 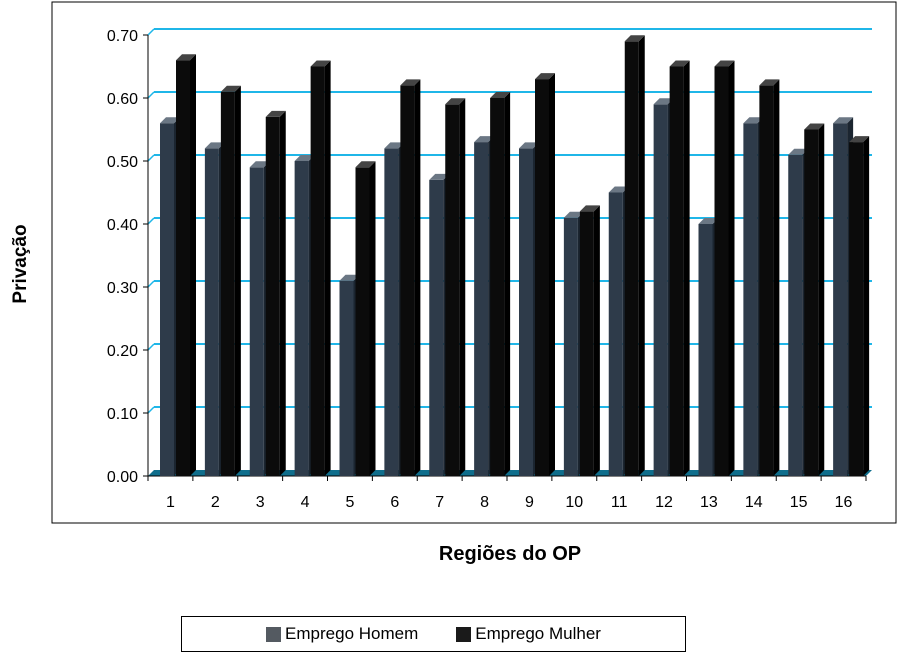 I want to click on x-tick-label: 1, so click(x=170, y=502).